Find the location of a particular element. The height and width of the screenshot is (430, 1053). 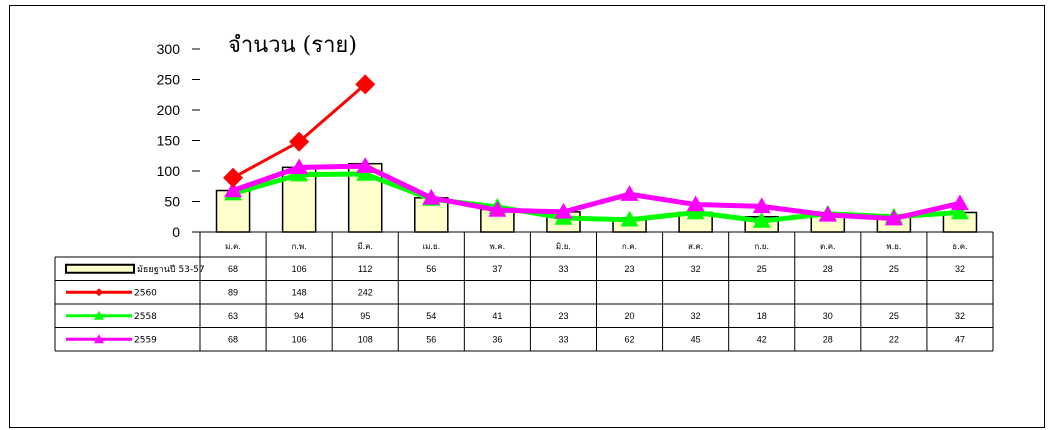

table-cell-value: 148 is located at coordinates (299, 292).